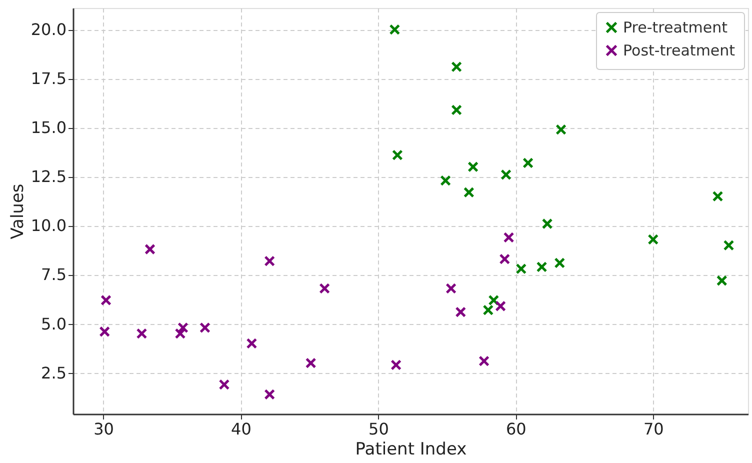 Image resolution: width=752 pixels, height=463 pixels. I want to click on y-tick-label: 7.5, so click(53, 274).